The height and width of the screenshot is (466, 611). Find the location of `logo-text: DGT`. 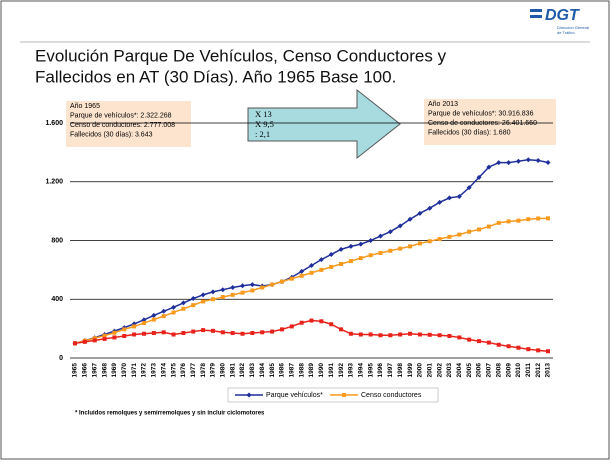

logo-text: DGT is located at coordinates (562, 15).